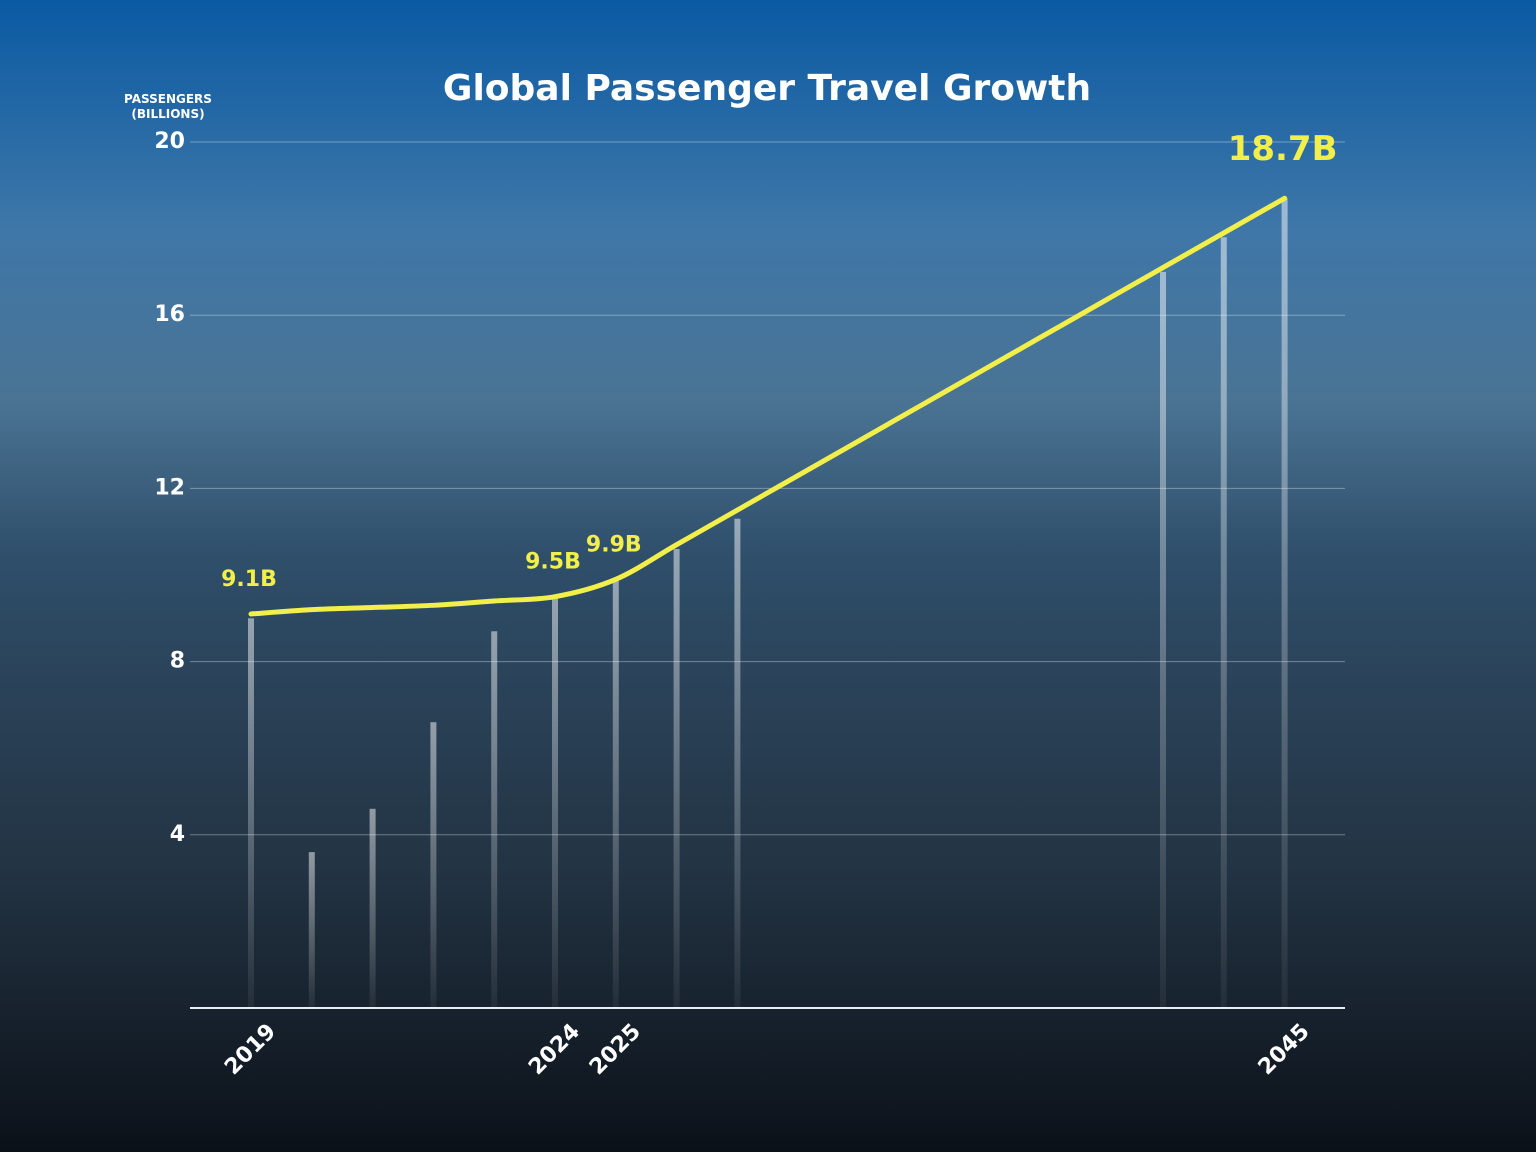 The height and width of the screenshot is (1152, 1536). Describe the element at coordinates (169, 141) in the screenshot. I see `y-tick-label: 20` at that location.